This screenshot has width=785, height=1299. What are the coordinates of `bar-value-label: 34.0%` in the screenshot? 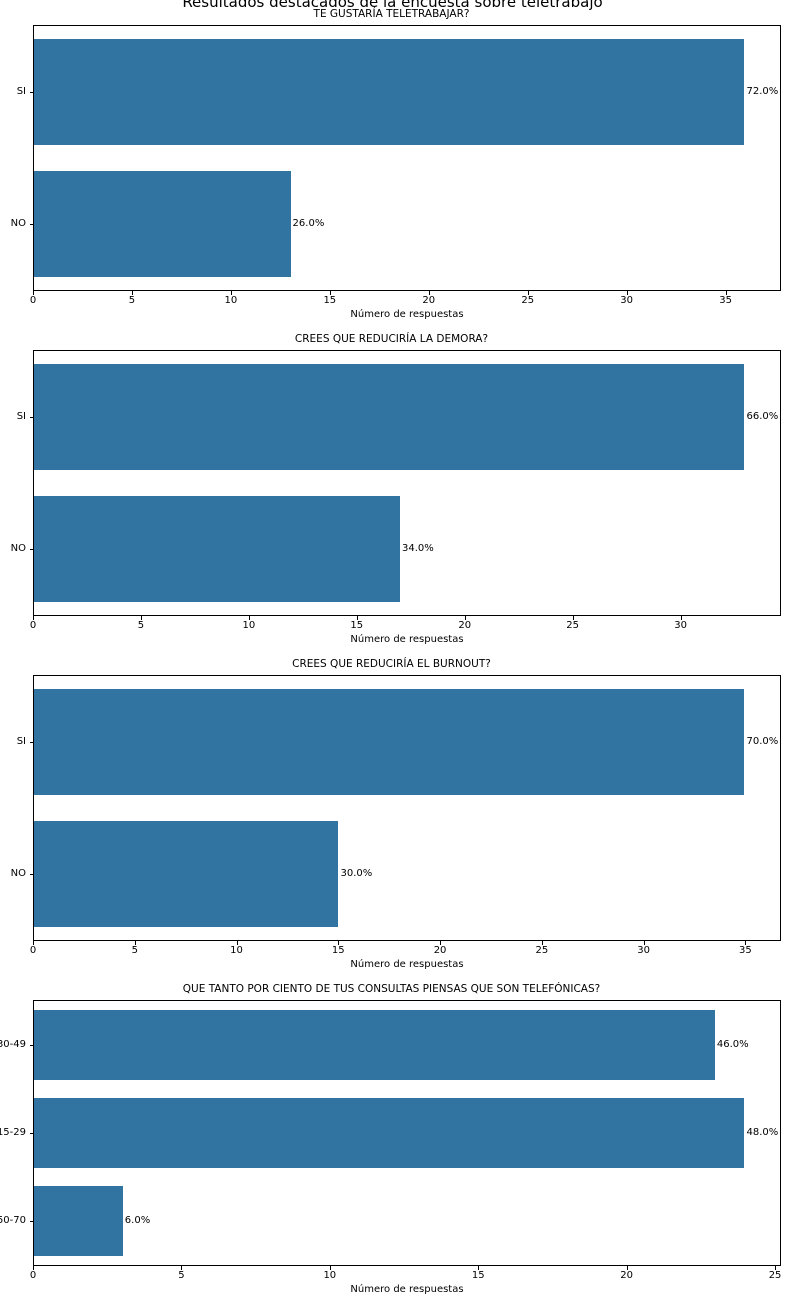 It's located at (418, 548).